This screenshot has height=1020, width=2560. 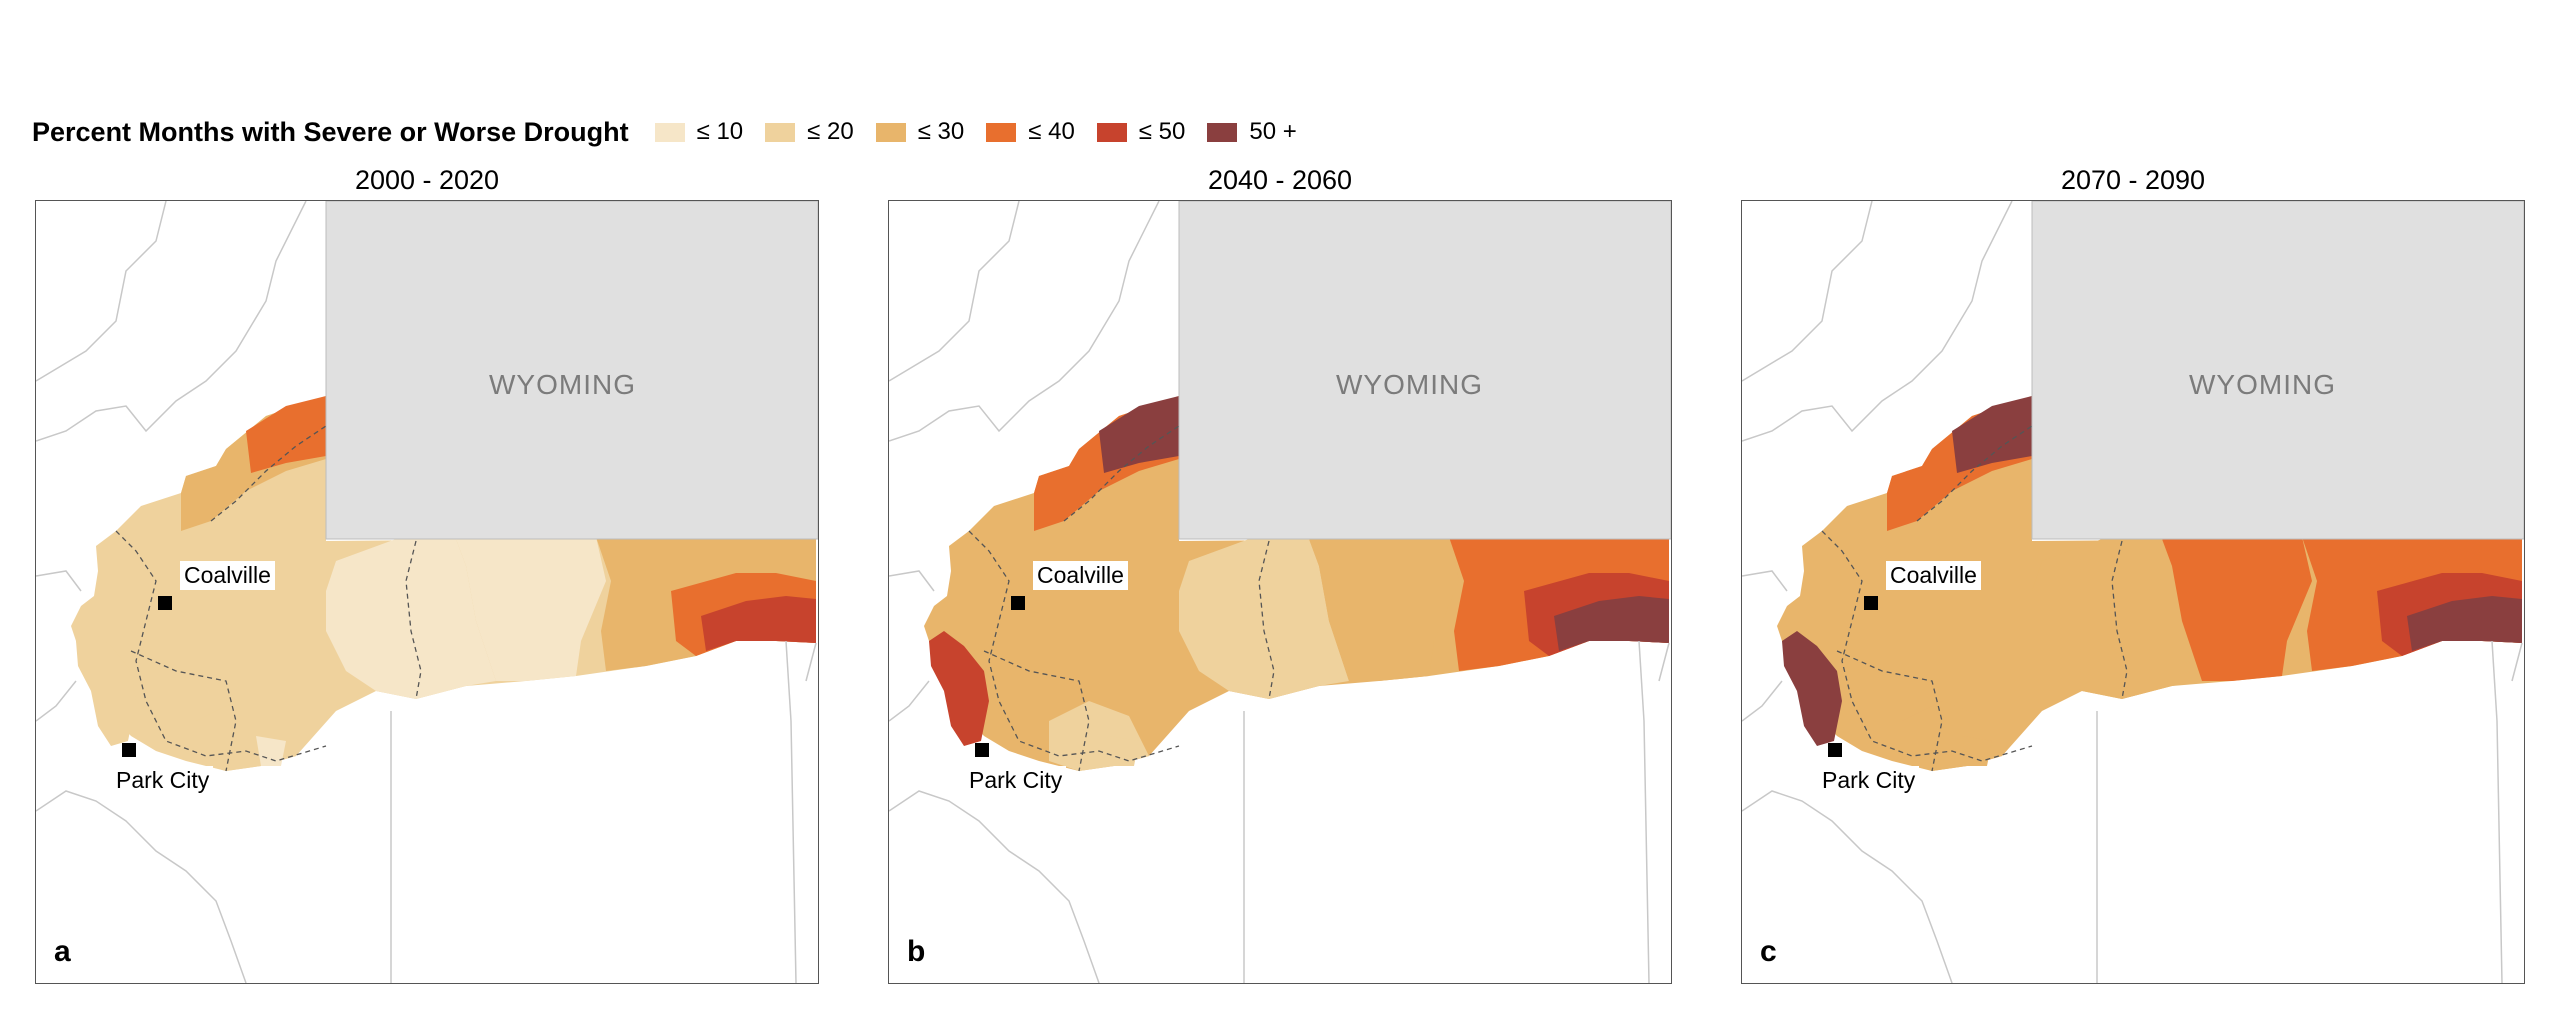 What do you see at coordinates (830, 131) in the screenshot?
I see `legend-label: ≤ 20` at bounding box center [830, 131].